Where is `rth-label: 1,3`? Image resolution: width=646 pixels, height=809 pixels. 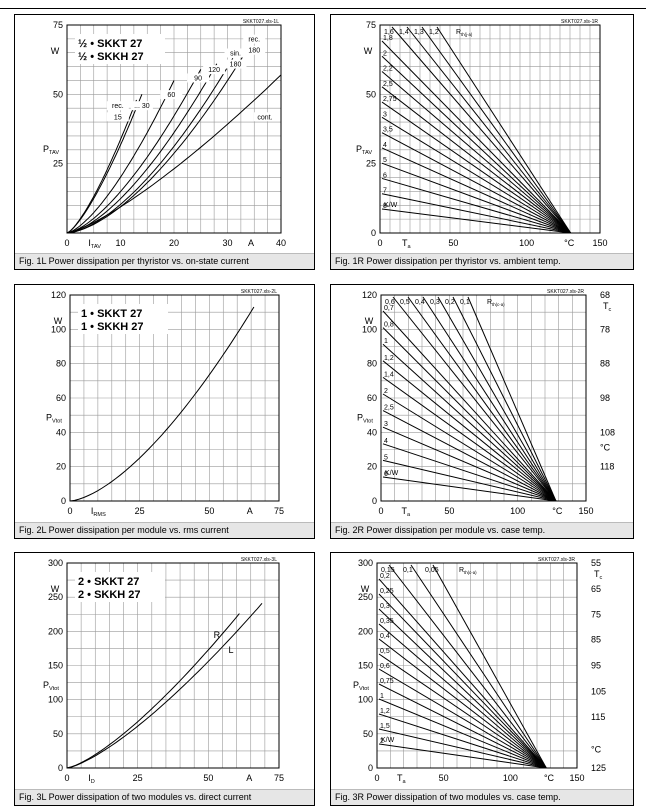
rth-label: 1,3 is located at coordinates (419, 32).